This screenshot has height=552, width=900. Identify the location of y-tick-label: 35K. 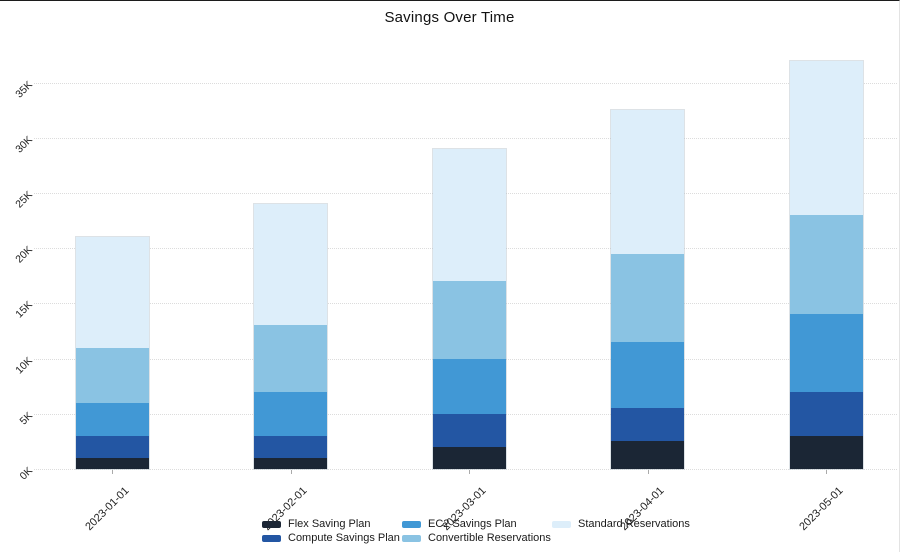
(24, 89).